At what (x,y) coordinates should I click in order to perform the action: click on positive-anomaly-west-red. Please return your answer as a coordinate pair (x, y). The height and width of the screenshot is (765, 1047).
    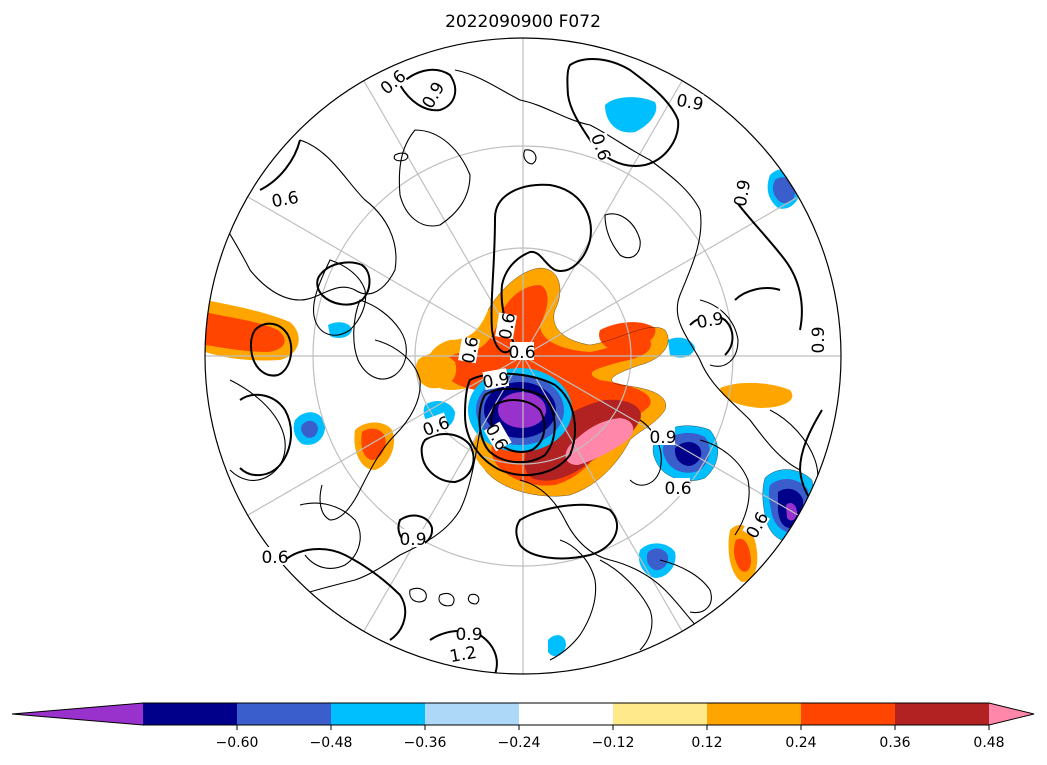
    Looking at the image, I should click on (245, 332).